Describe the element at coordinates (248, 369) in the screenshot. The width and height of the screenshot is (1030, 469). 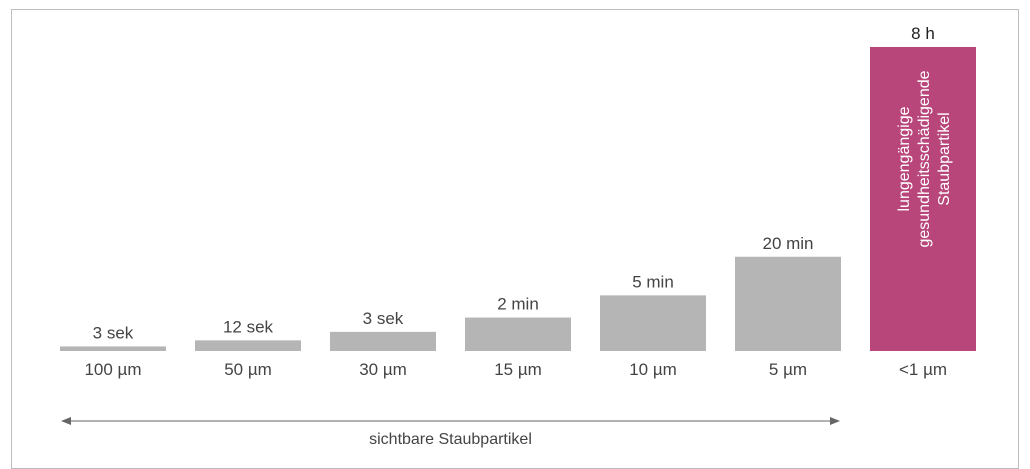
I see `category-label-1: 50 µm` at that location.